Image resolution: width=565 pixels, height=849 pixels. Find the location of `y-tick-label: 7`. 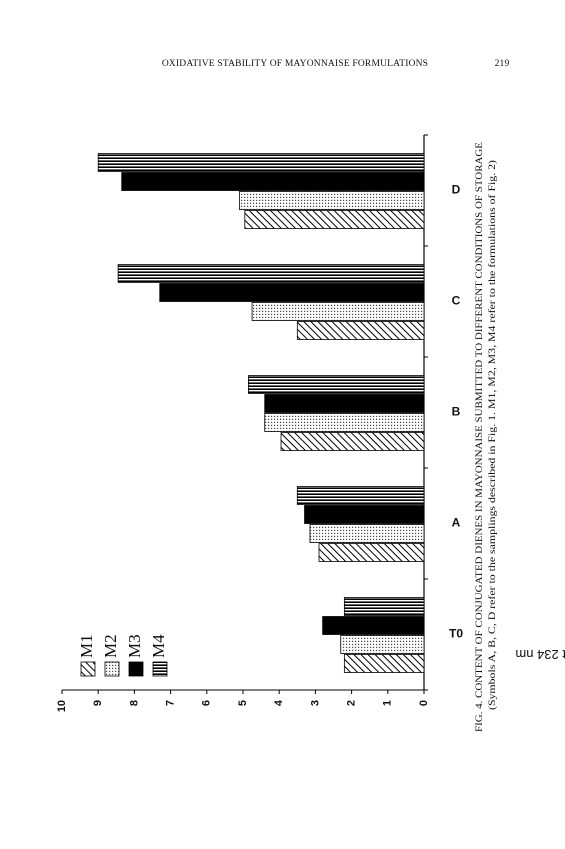

y-tick-label: 7 is located at coordinates (171, 703).